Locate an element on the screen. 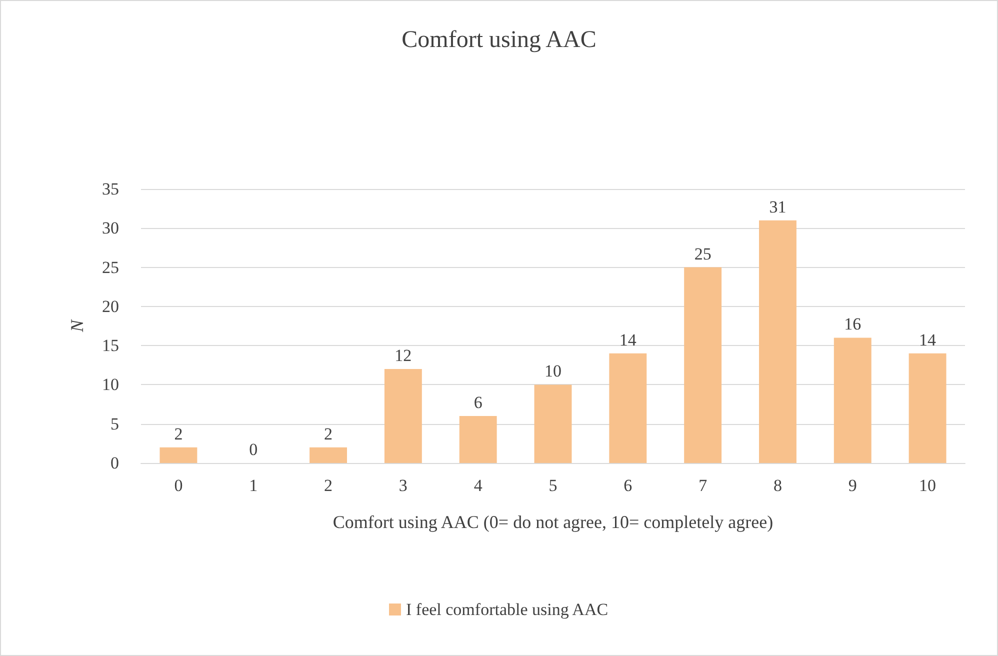 The image size is (998, 656). y-tick-label: 35 is located at coordinates (110, 189).